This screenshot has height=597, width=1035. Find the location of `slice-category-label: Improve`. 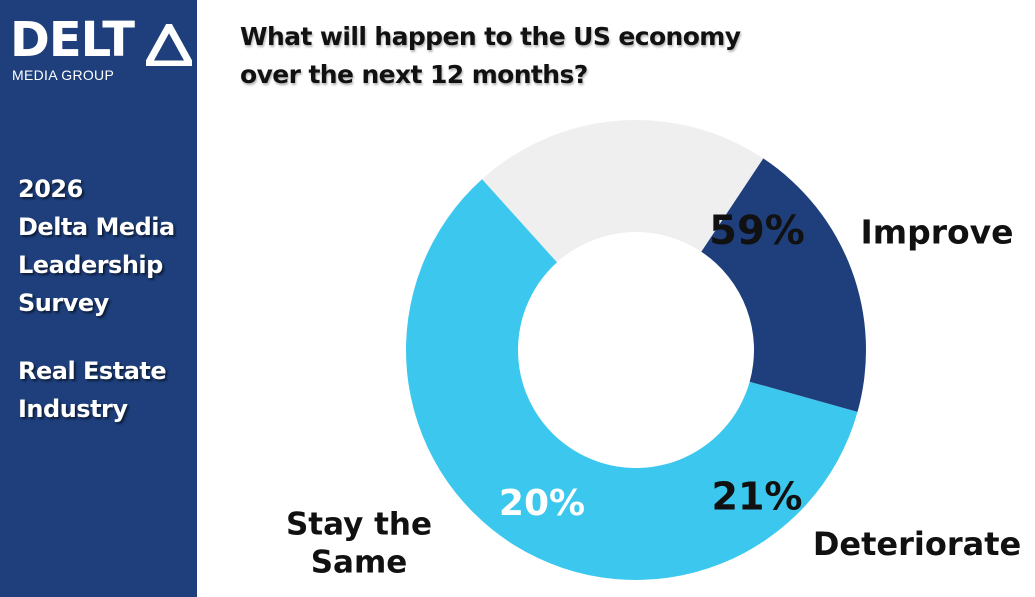

slice-category-label: Improve is located at coordinates (936, 232).